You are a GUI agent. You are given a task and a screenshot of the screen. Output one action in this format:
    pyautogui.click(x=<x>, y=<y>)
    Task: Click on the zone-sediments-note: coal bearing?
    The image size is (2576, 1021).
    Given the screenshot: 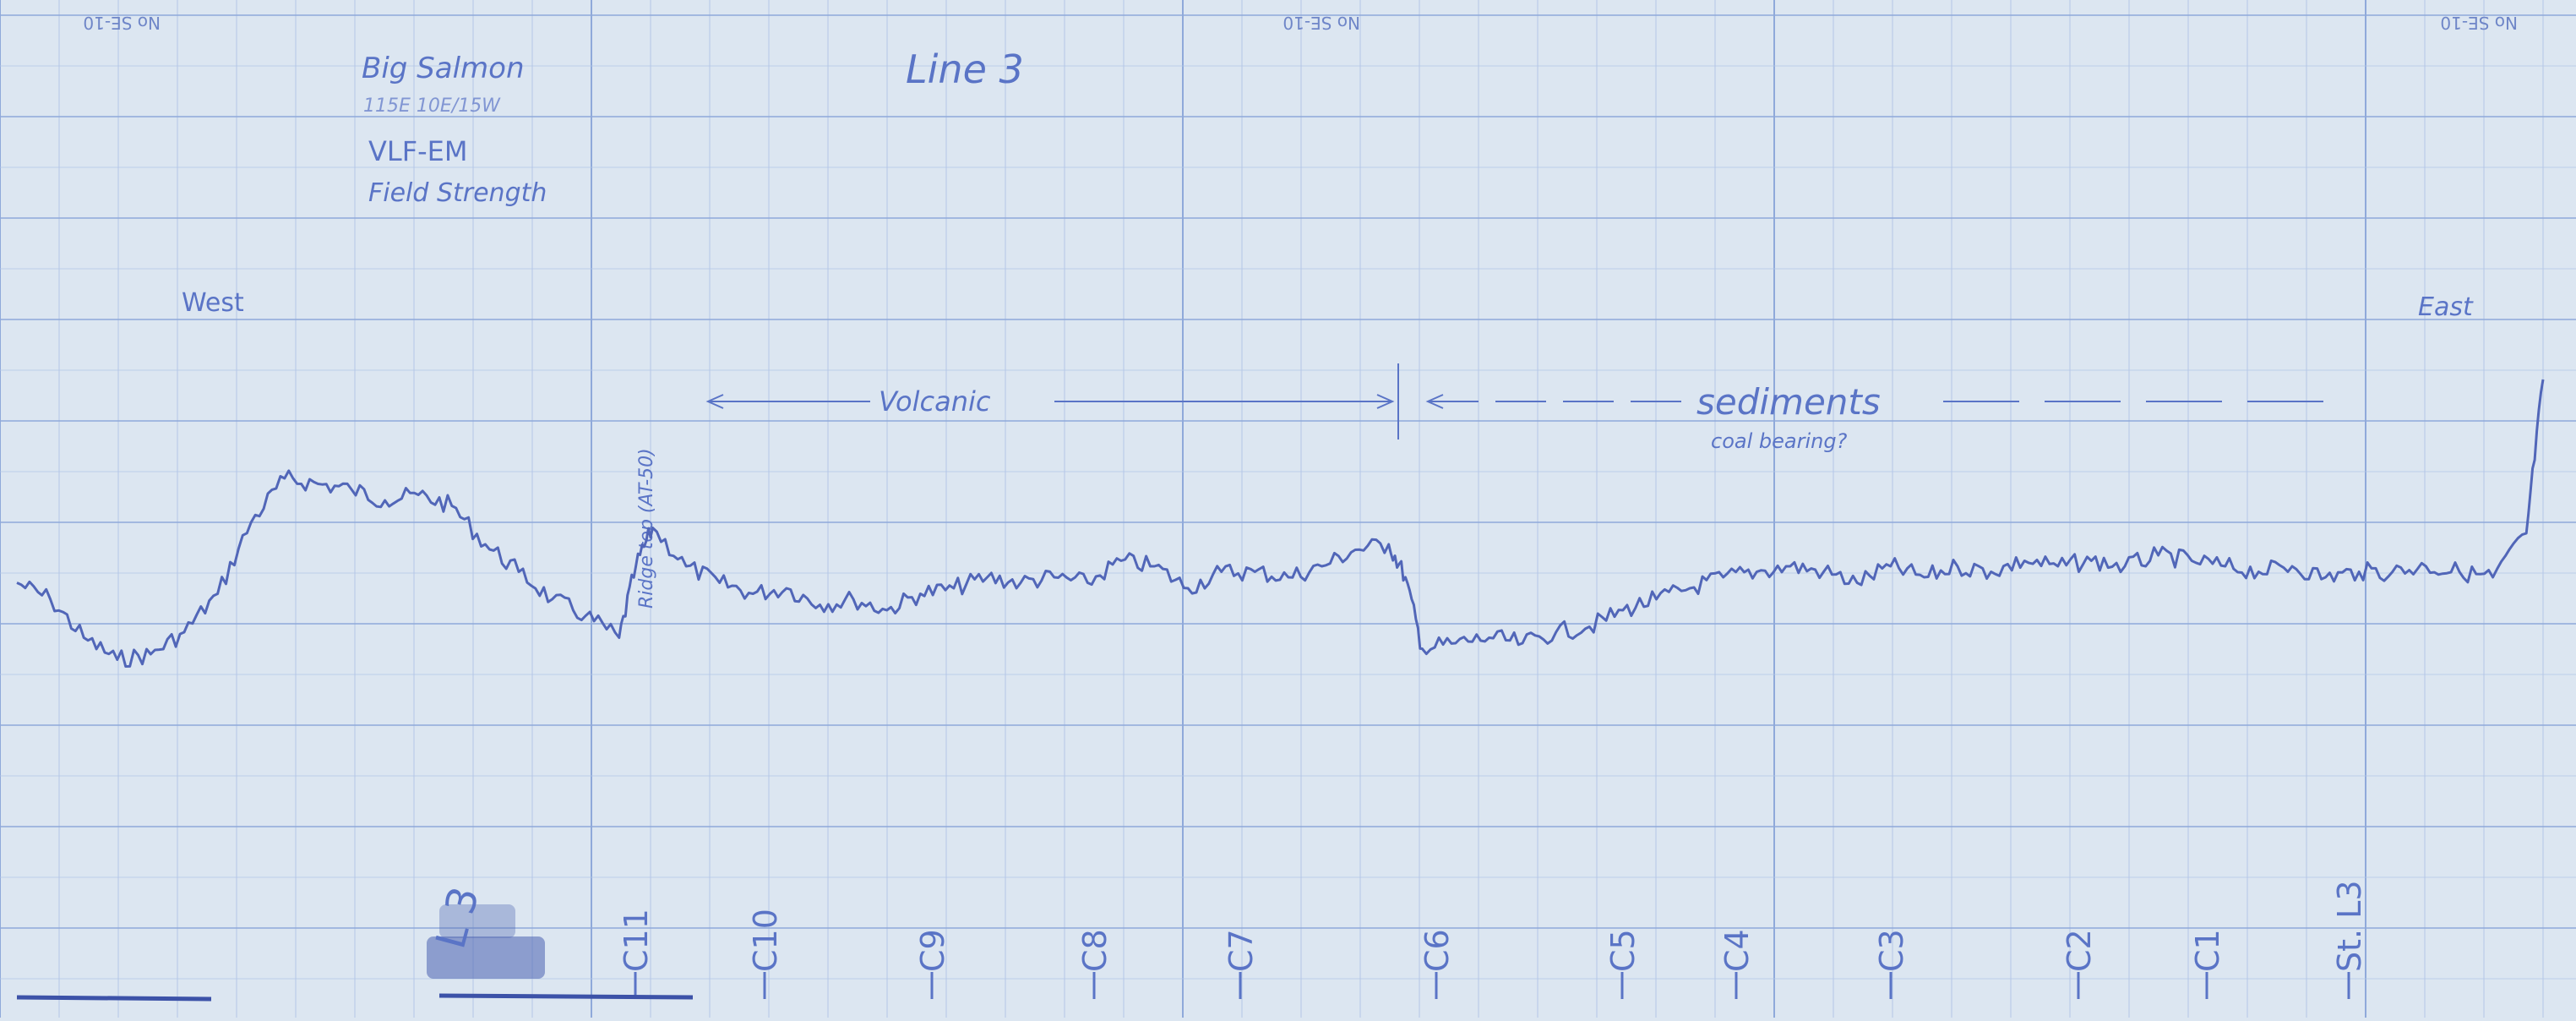 What is the action you would take?
    pyautogui.click(x=1779, y=441)
    